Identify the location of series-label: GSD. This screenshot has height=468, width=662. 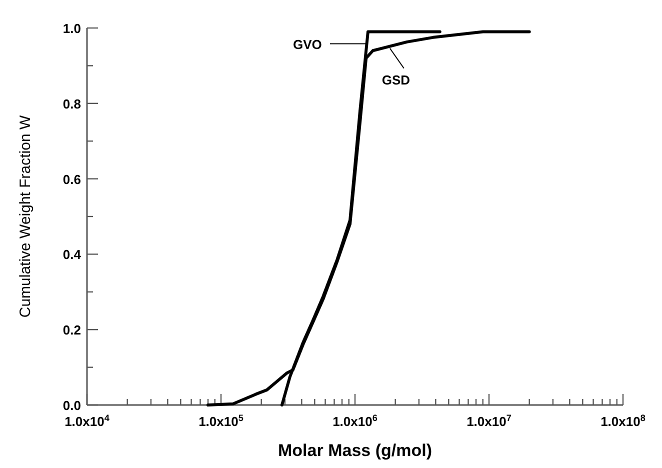
(396, 80).